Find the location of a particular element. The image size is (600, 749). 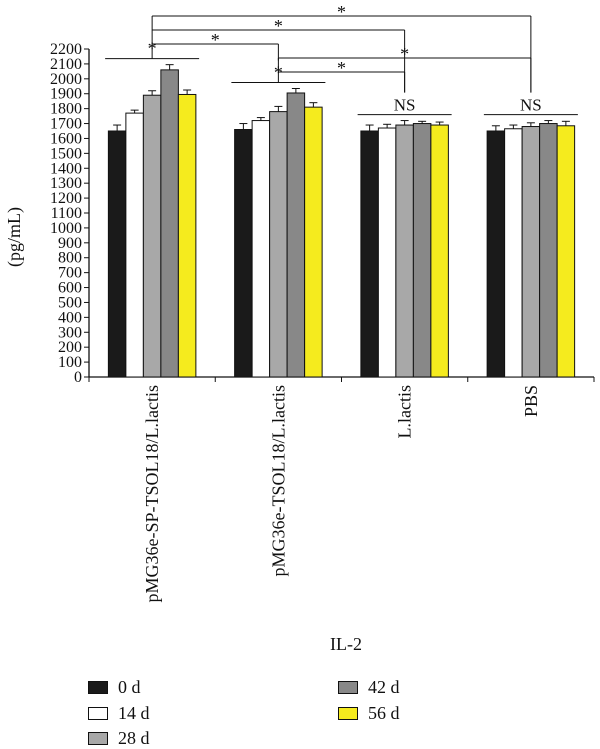

y-tick-label: 2200 is located at coordinates (66, 49).